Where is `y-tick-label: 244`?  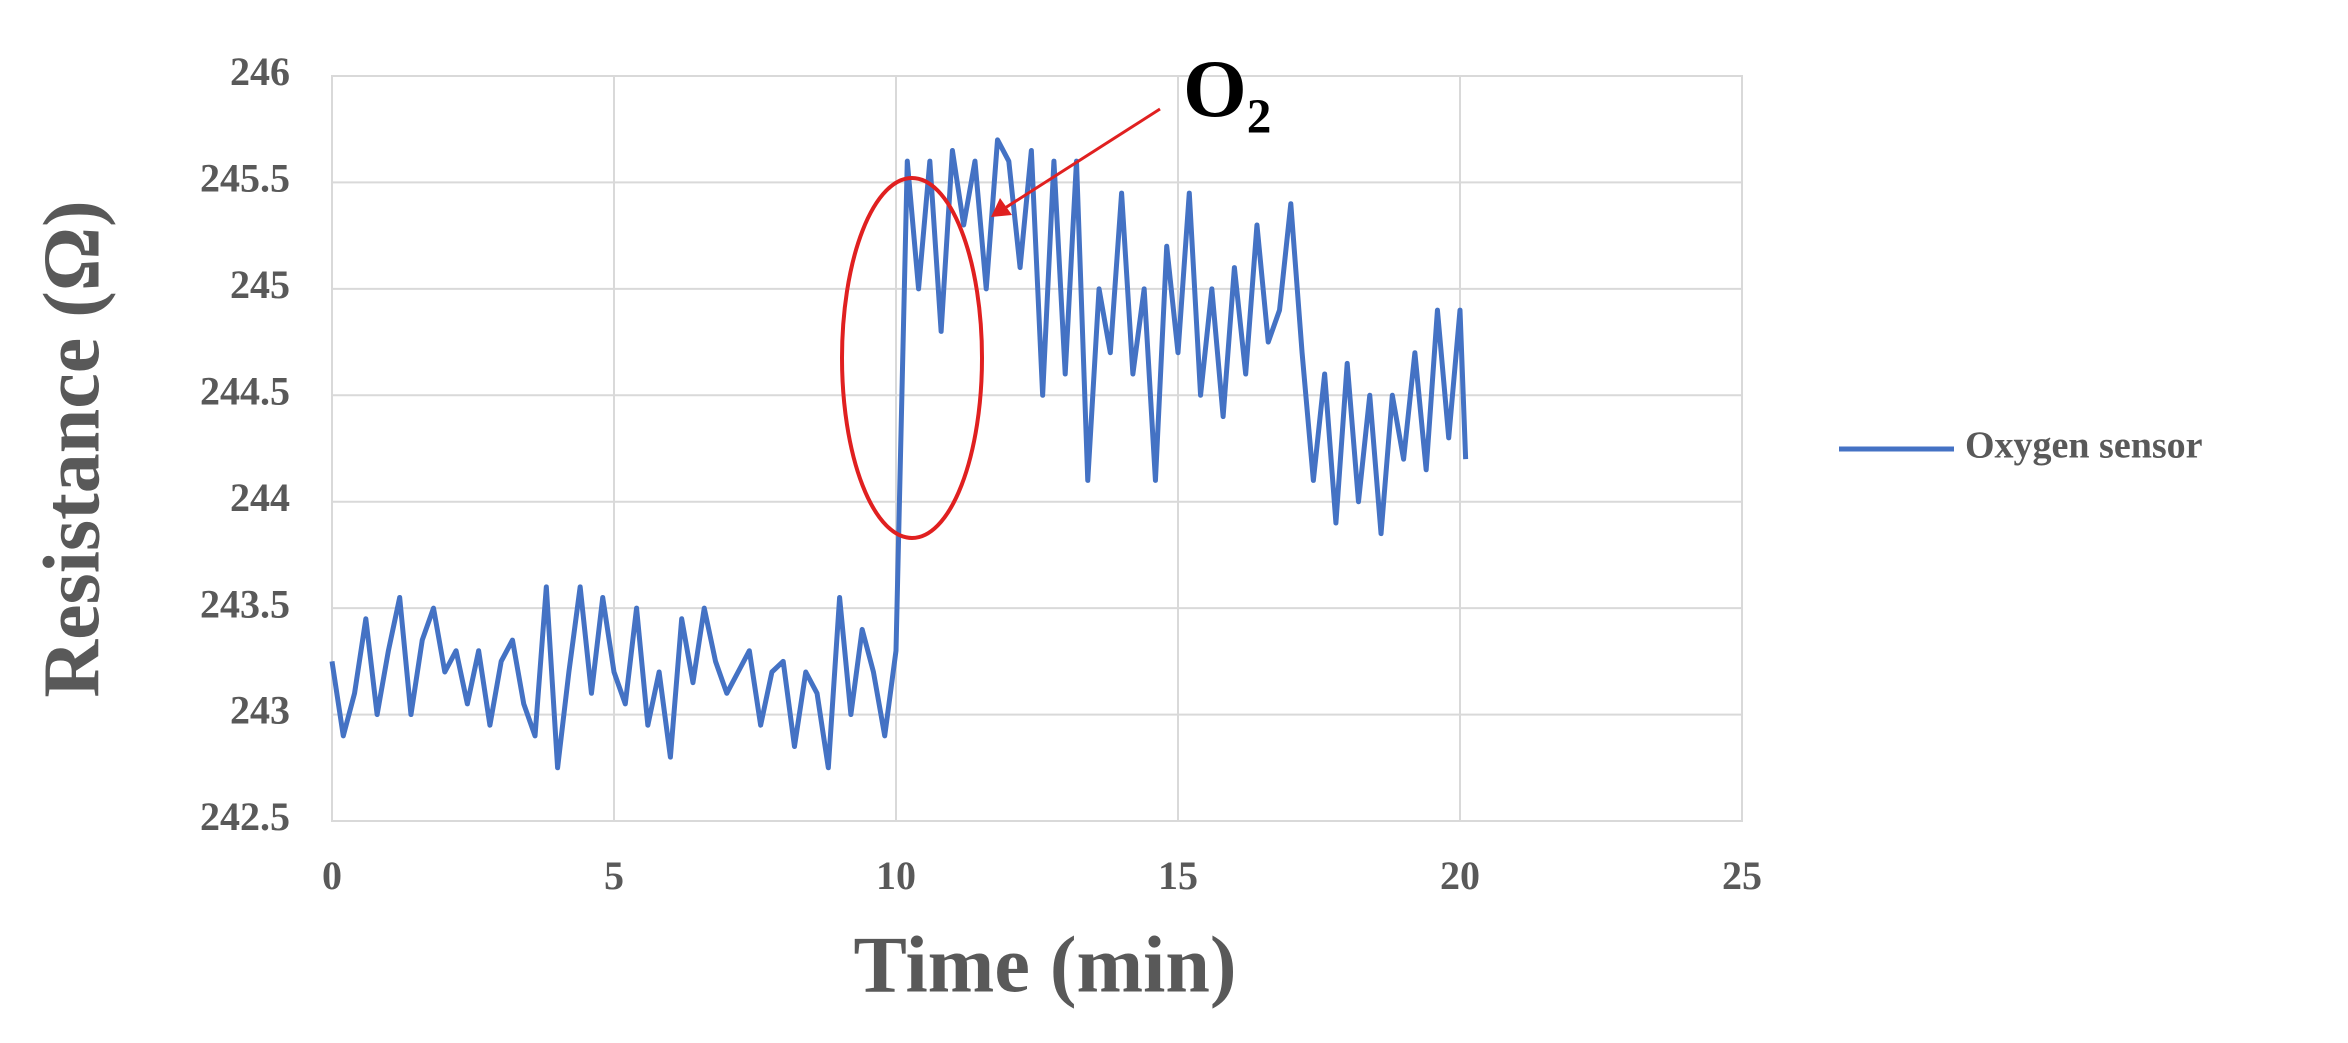
y-tick-label: 244 is located at coordinates (260, 497).